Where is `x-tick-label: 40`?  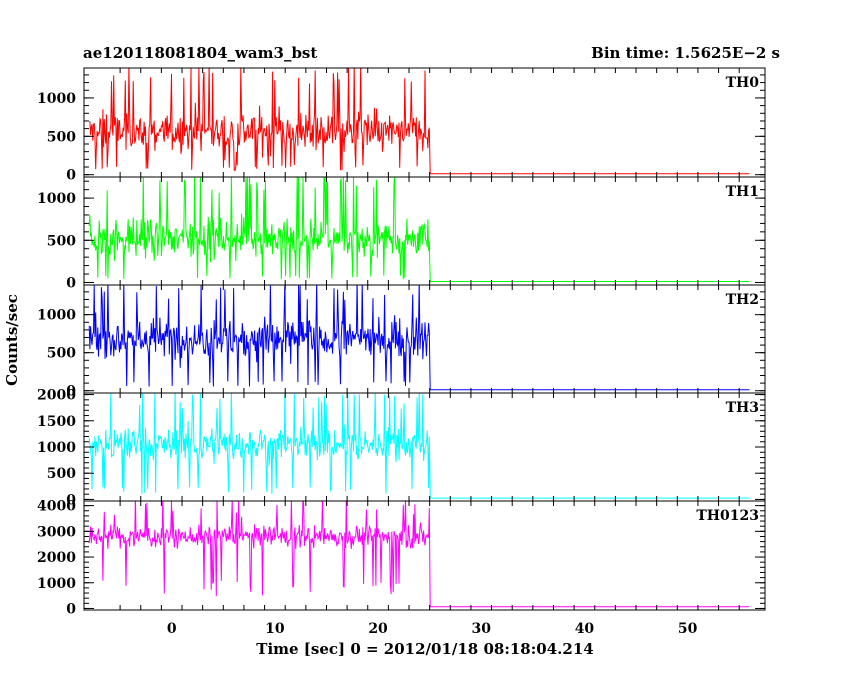 x-tick-label: 40 is located at coordinates (585, 629).